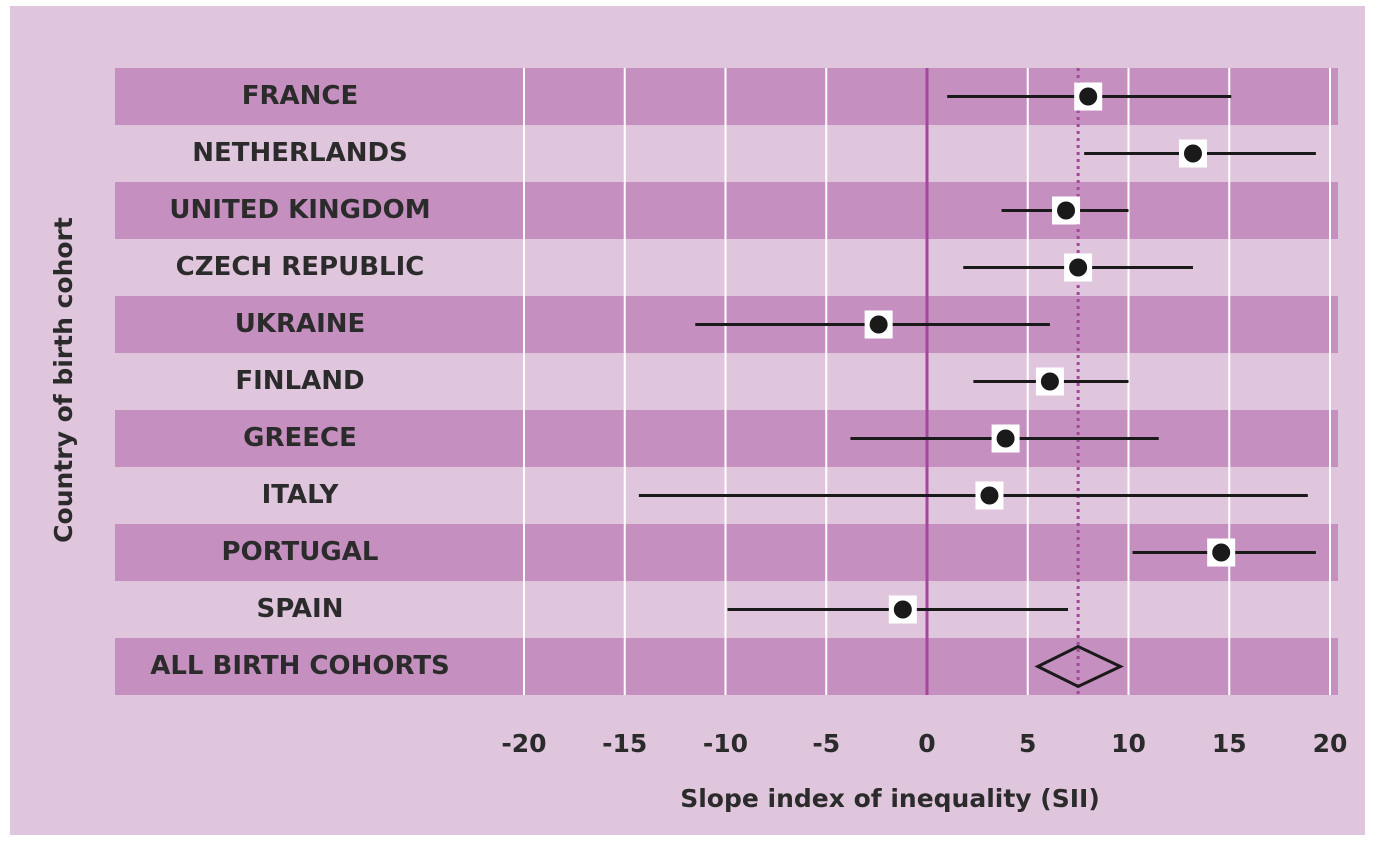  Describe the element at coordinates (300, 324) in the screenshot. I see `category-label: UKRAINE` at that location.